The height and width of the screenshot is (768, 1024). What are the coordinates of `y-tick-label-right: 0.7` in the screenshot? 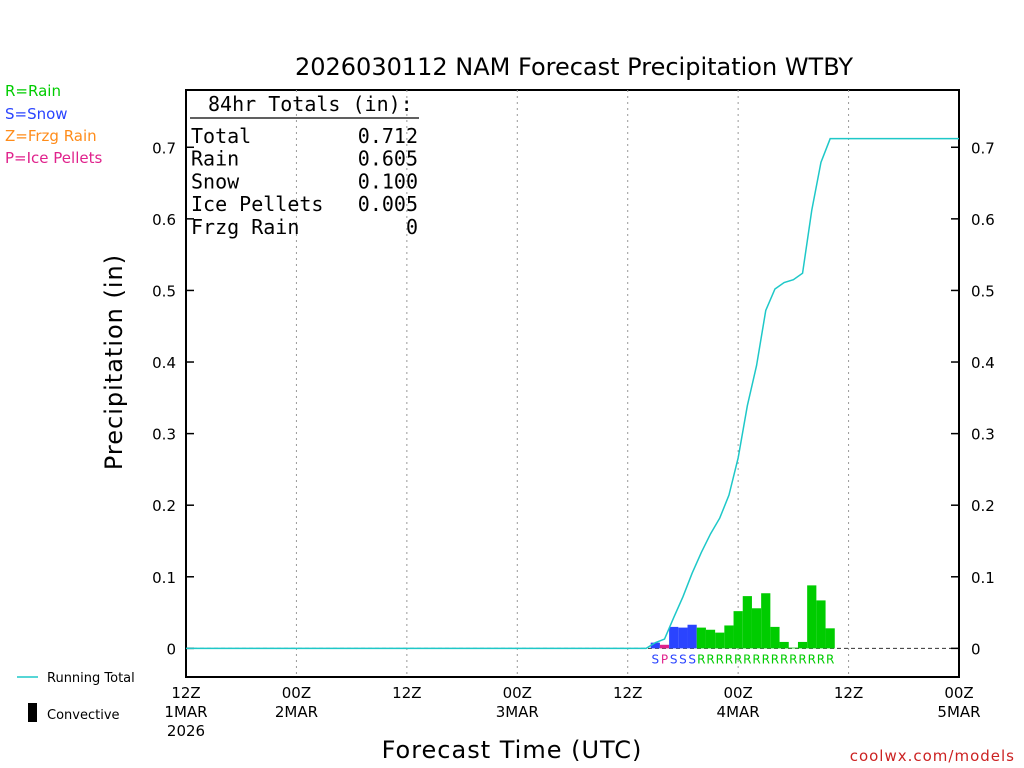 It's located at (983, 148).